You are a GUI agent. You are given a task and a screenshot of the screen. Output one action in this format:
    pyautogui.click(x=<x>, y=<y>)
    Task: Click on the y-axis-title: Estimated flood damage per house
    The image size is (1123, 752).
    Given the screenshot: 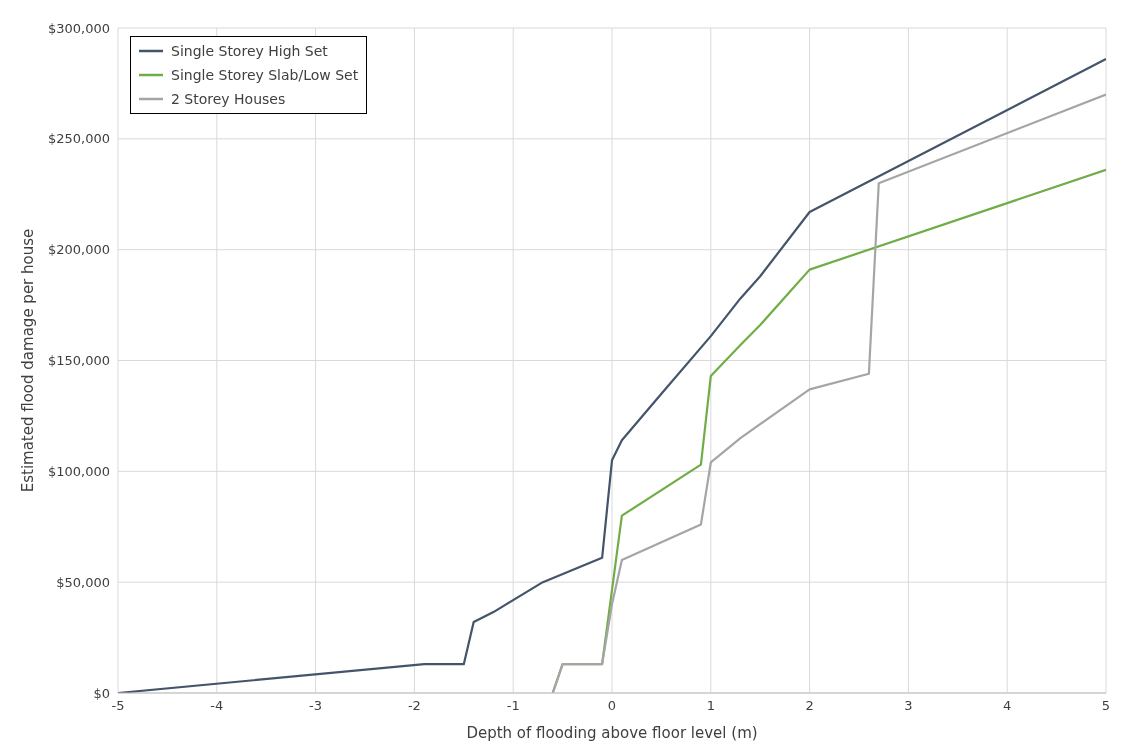 What is the action you would take?
    pyautogui.click(x=28, y=360)
    